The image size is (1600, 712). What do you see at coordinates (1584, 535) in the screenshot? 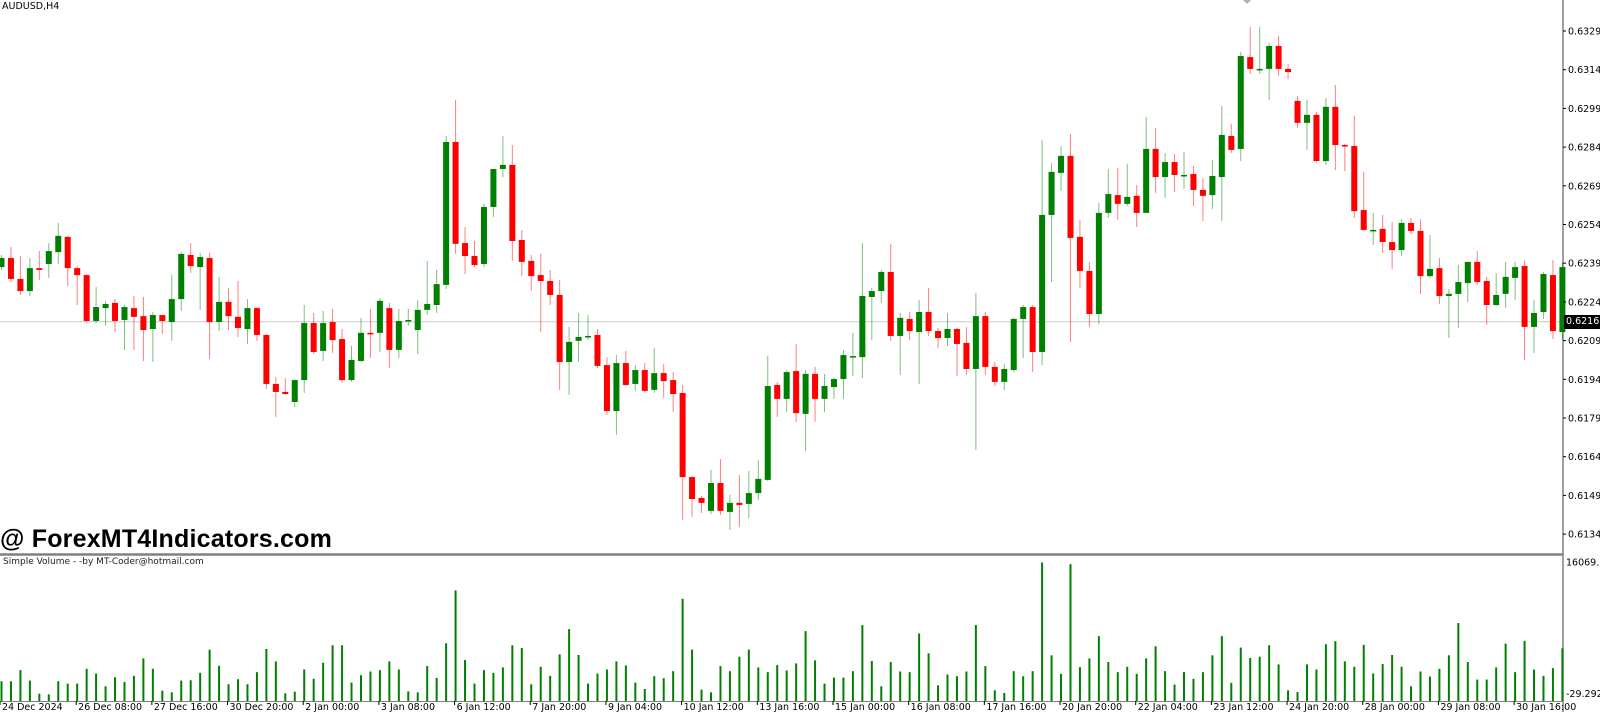
I see `price-tick-label: 0.61340` at bounding box center [1584, 535].